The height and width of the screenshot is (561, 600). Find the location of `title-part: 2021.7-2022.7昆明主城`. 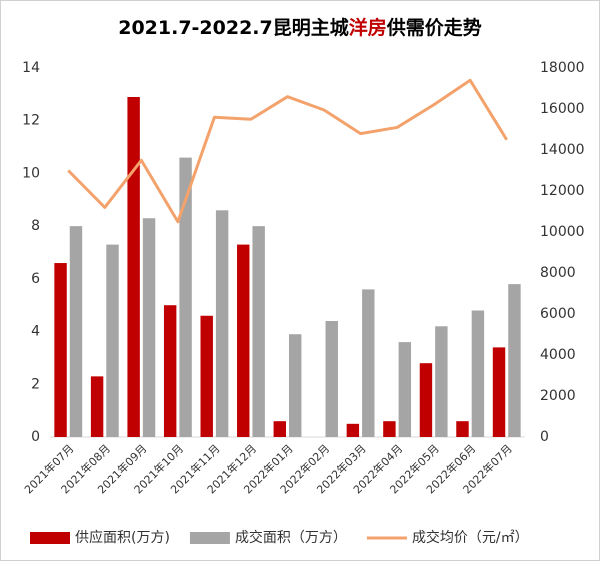

title-part: 2021.7-2022.7昆明主城 is located at coordinates (233, 27).